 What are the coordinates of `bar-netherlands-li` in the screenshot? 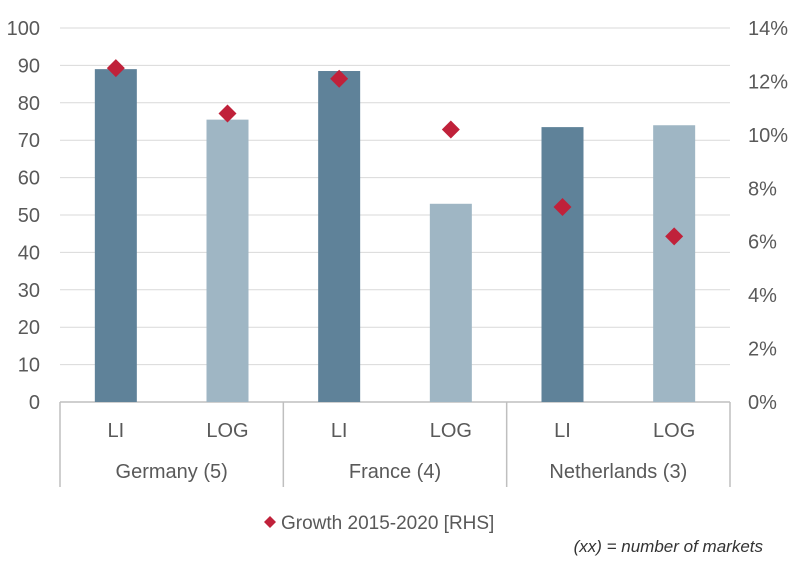 It's located at (562, 265).